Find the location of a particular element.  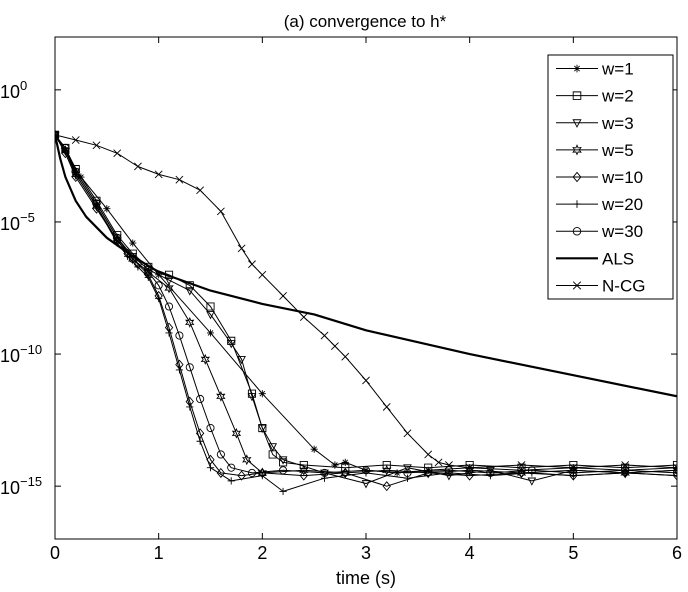

legend-label: w=20 is located at coordinates (622, 204).